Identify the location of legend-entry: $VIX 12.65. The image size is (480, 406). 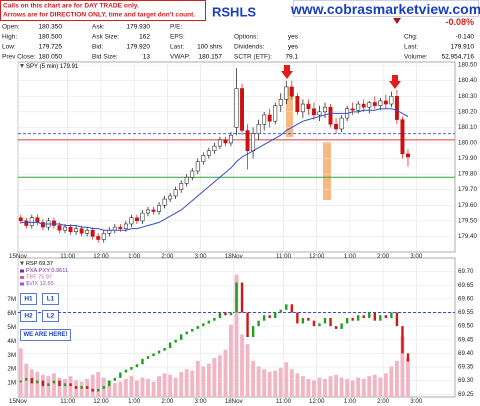
(40, 284).